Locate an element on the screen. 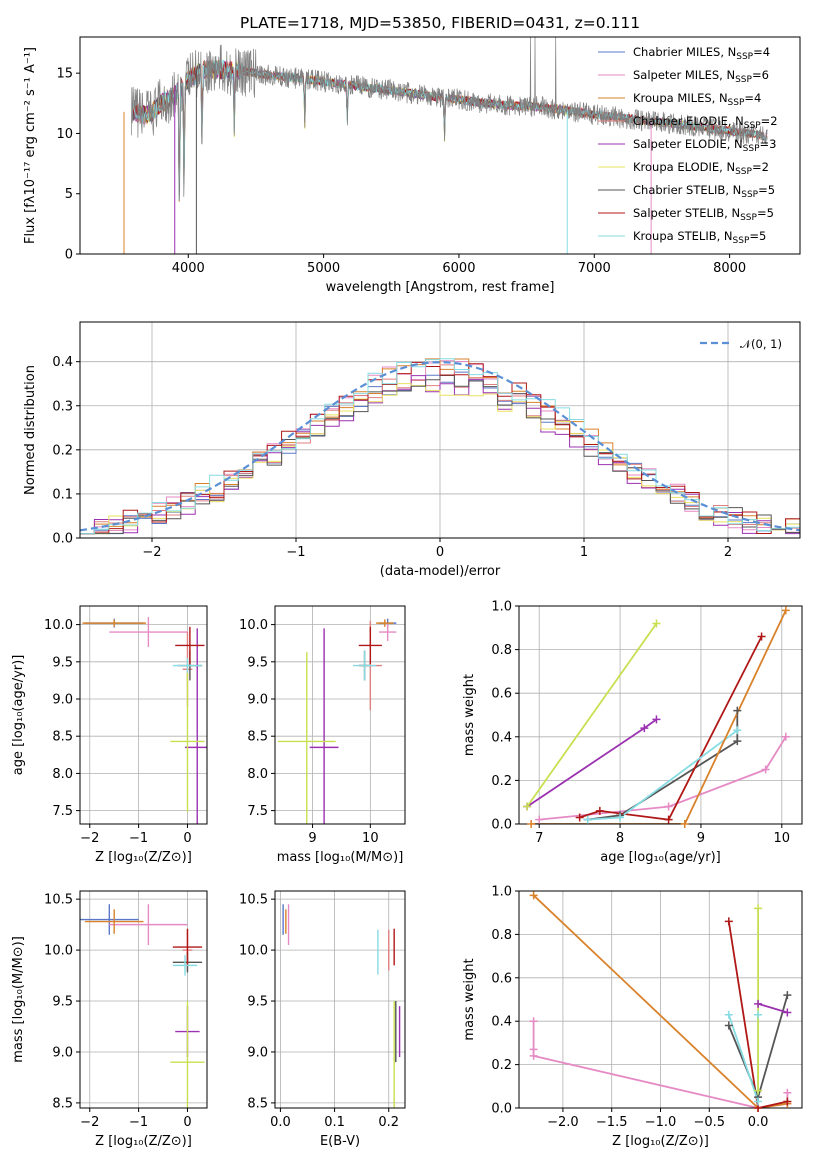 This screenshot has height=1170, width=819. legend-text: Salpeter ELODIE, N is located at coordinates (688, 144).